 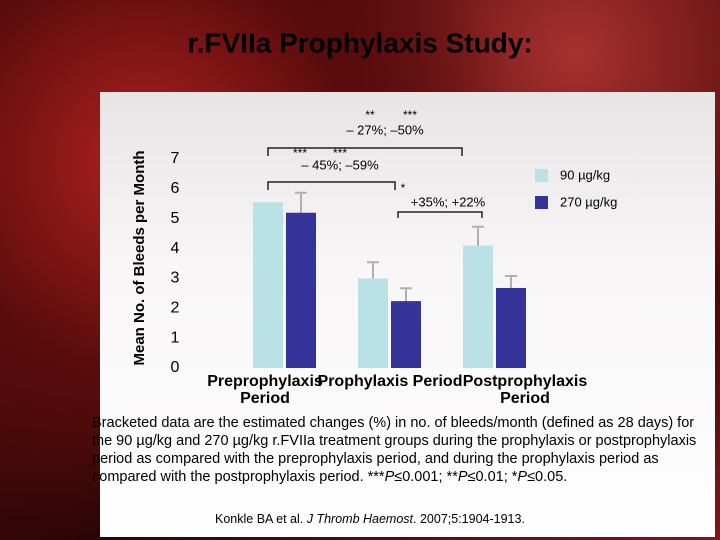 I want to click on significance-stars: *, so click(x=403, y=188).